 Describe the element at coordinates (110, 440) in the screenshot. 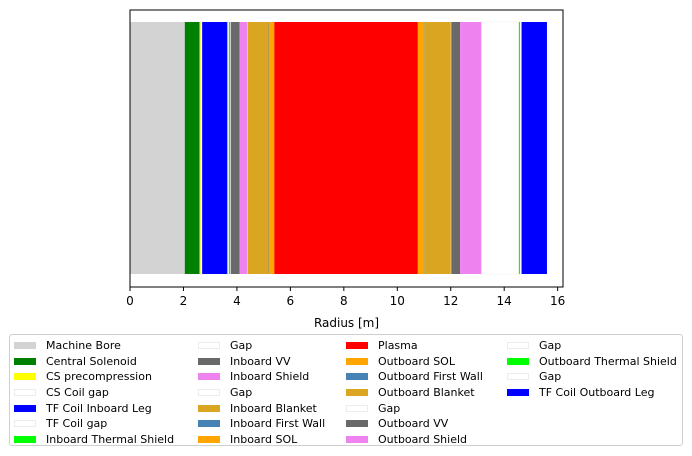

I see `legend-label: Inboard Thermal Shield` at that location.